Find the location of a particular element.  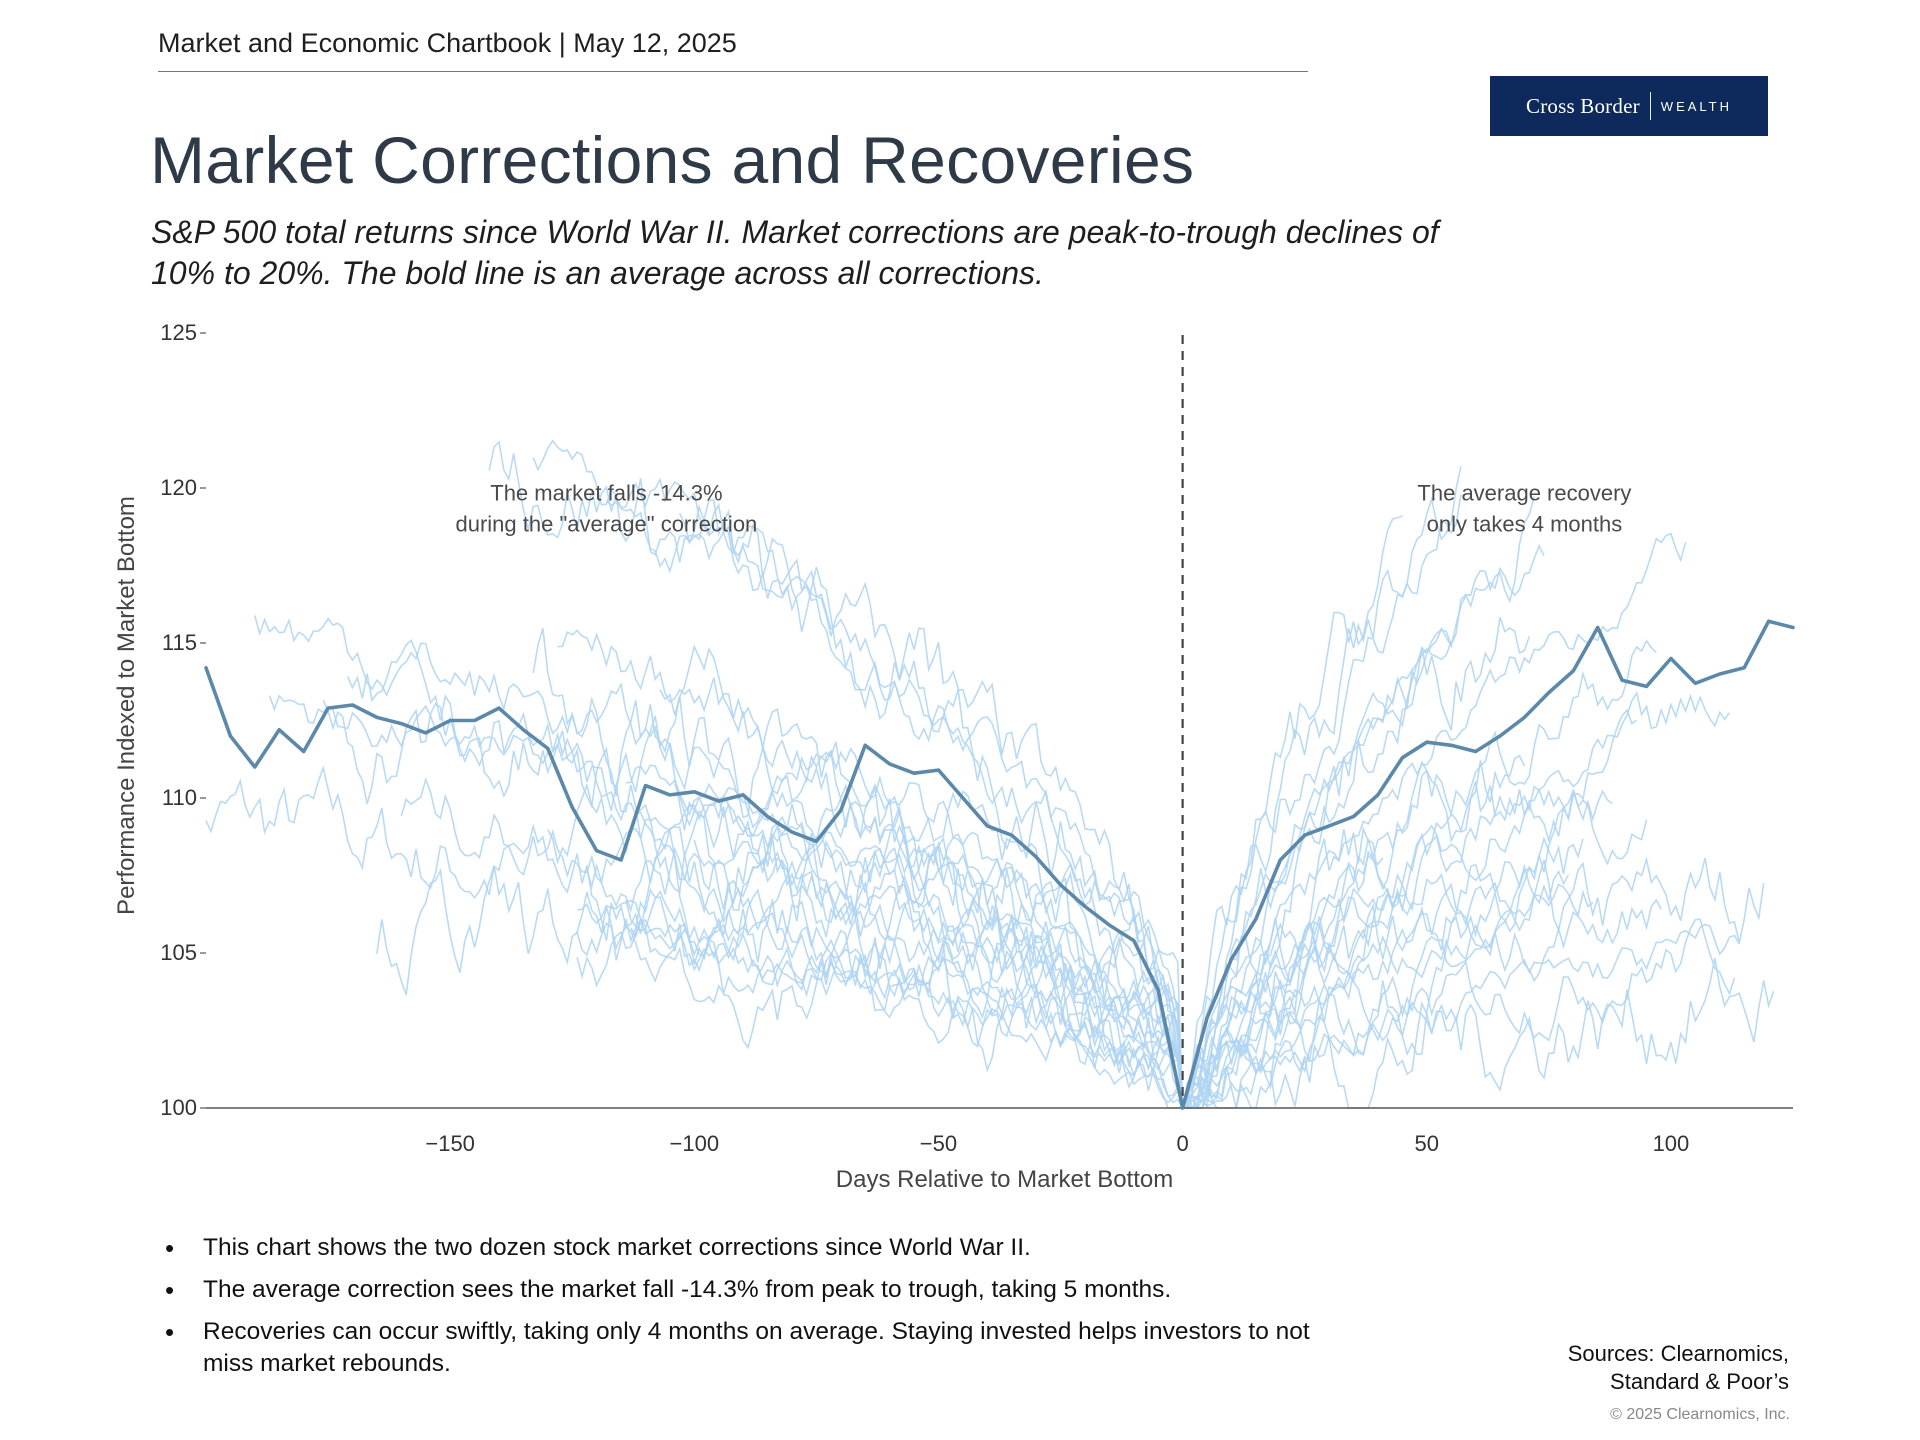

page-title: Market Corrections and Recoveries is located at coordinates (672, 160).